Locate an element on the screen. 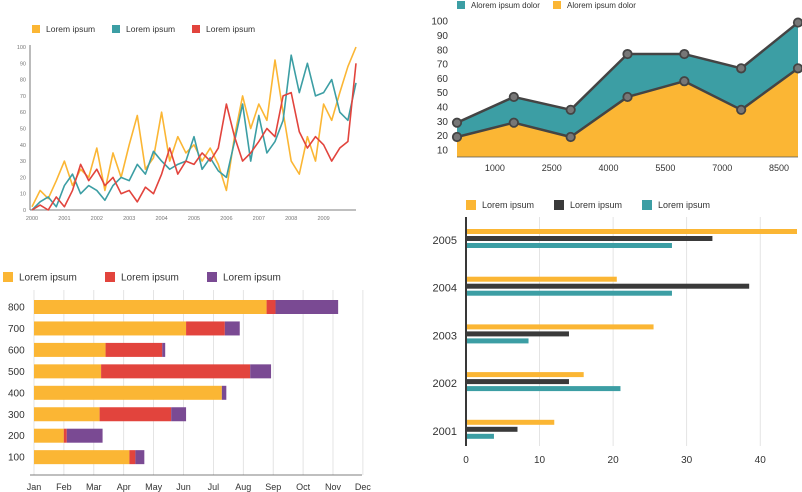 The height and width of the screenshot is (492, 802). category-label: 600 is located at coordinates (16, 350).